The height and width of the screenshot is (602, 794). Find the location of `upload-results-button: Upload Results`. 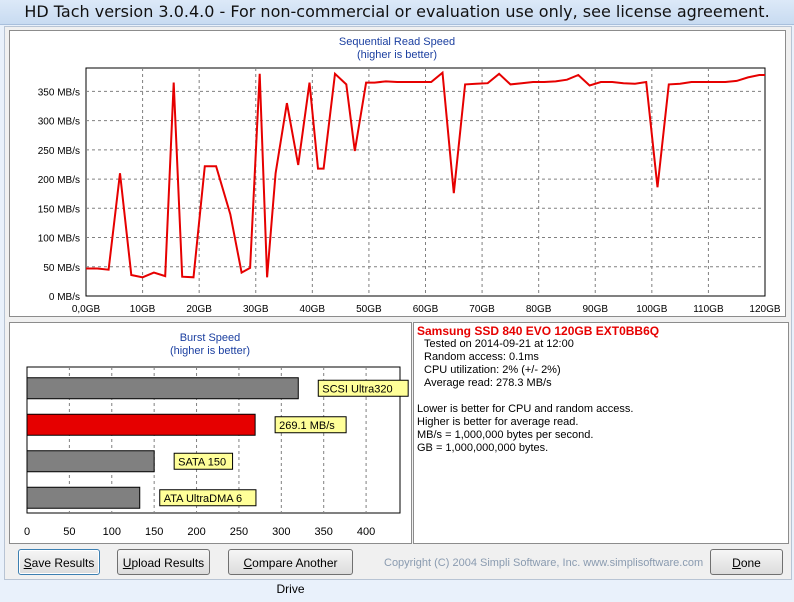

upload-results-button: Upload Results is located at coordinates (163, 562).